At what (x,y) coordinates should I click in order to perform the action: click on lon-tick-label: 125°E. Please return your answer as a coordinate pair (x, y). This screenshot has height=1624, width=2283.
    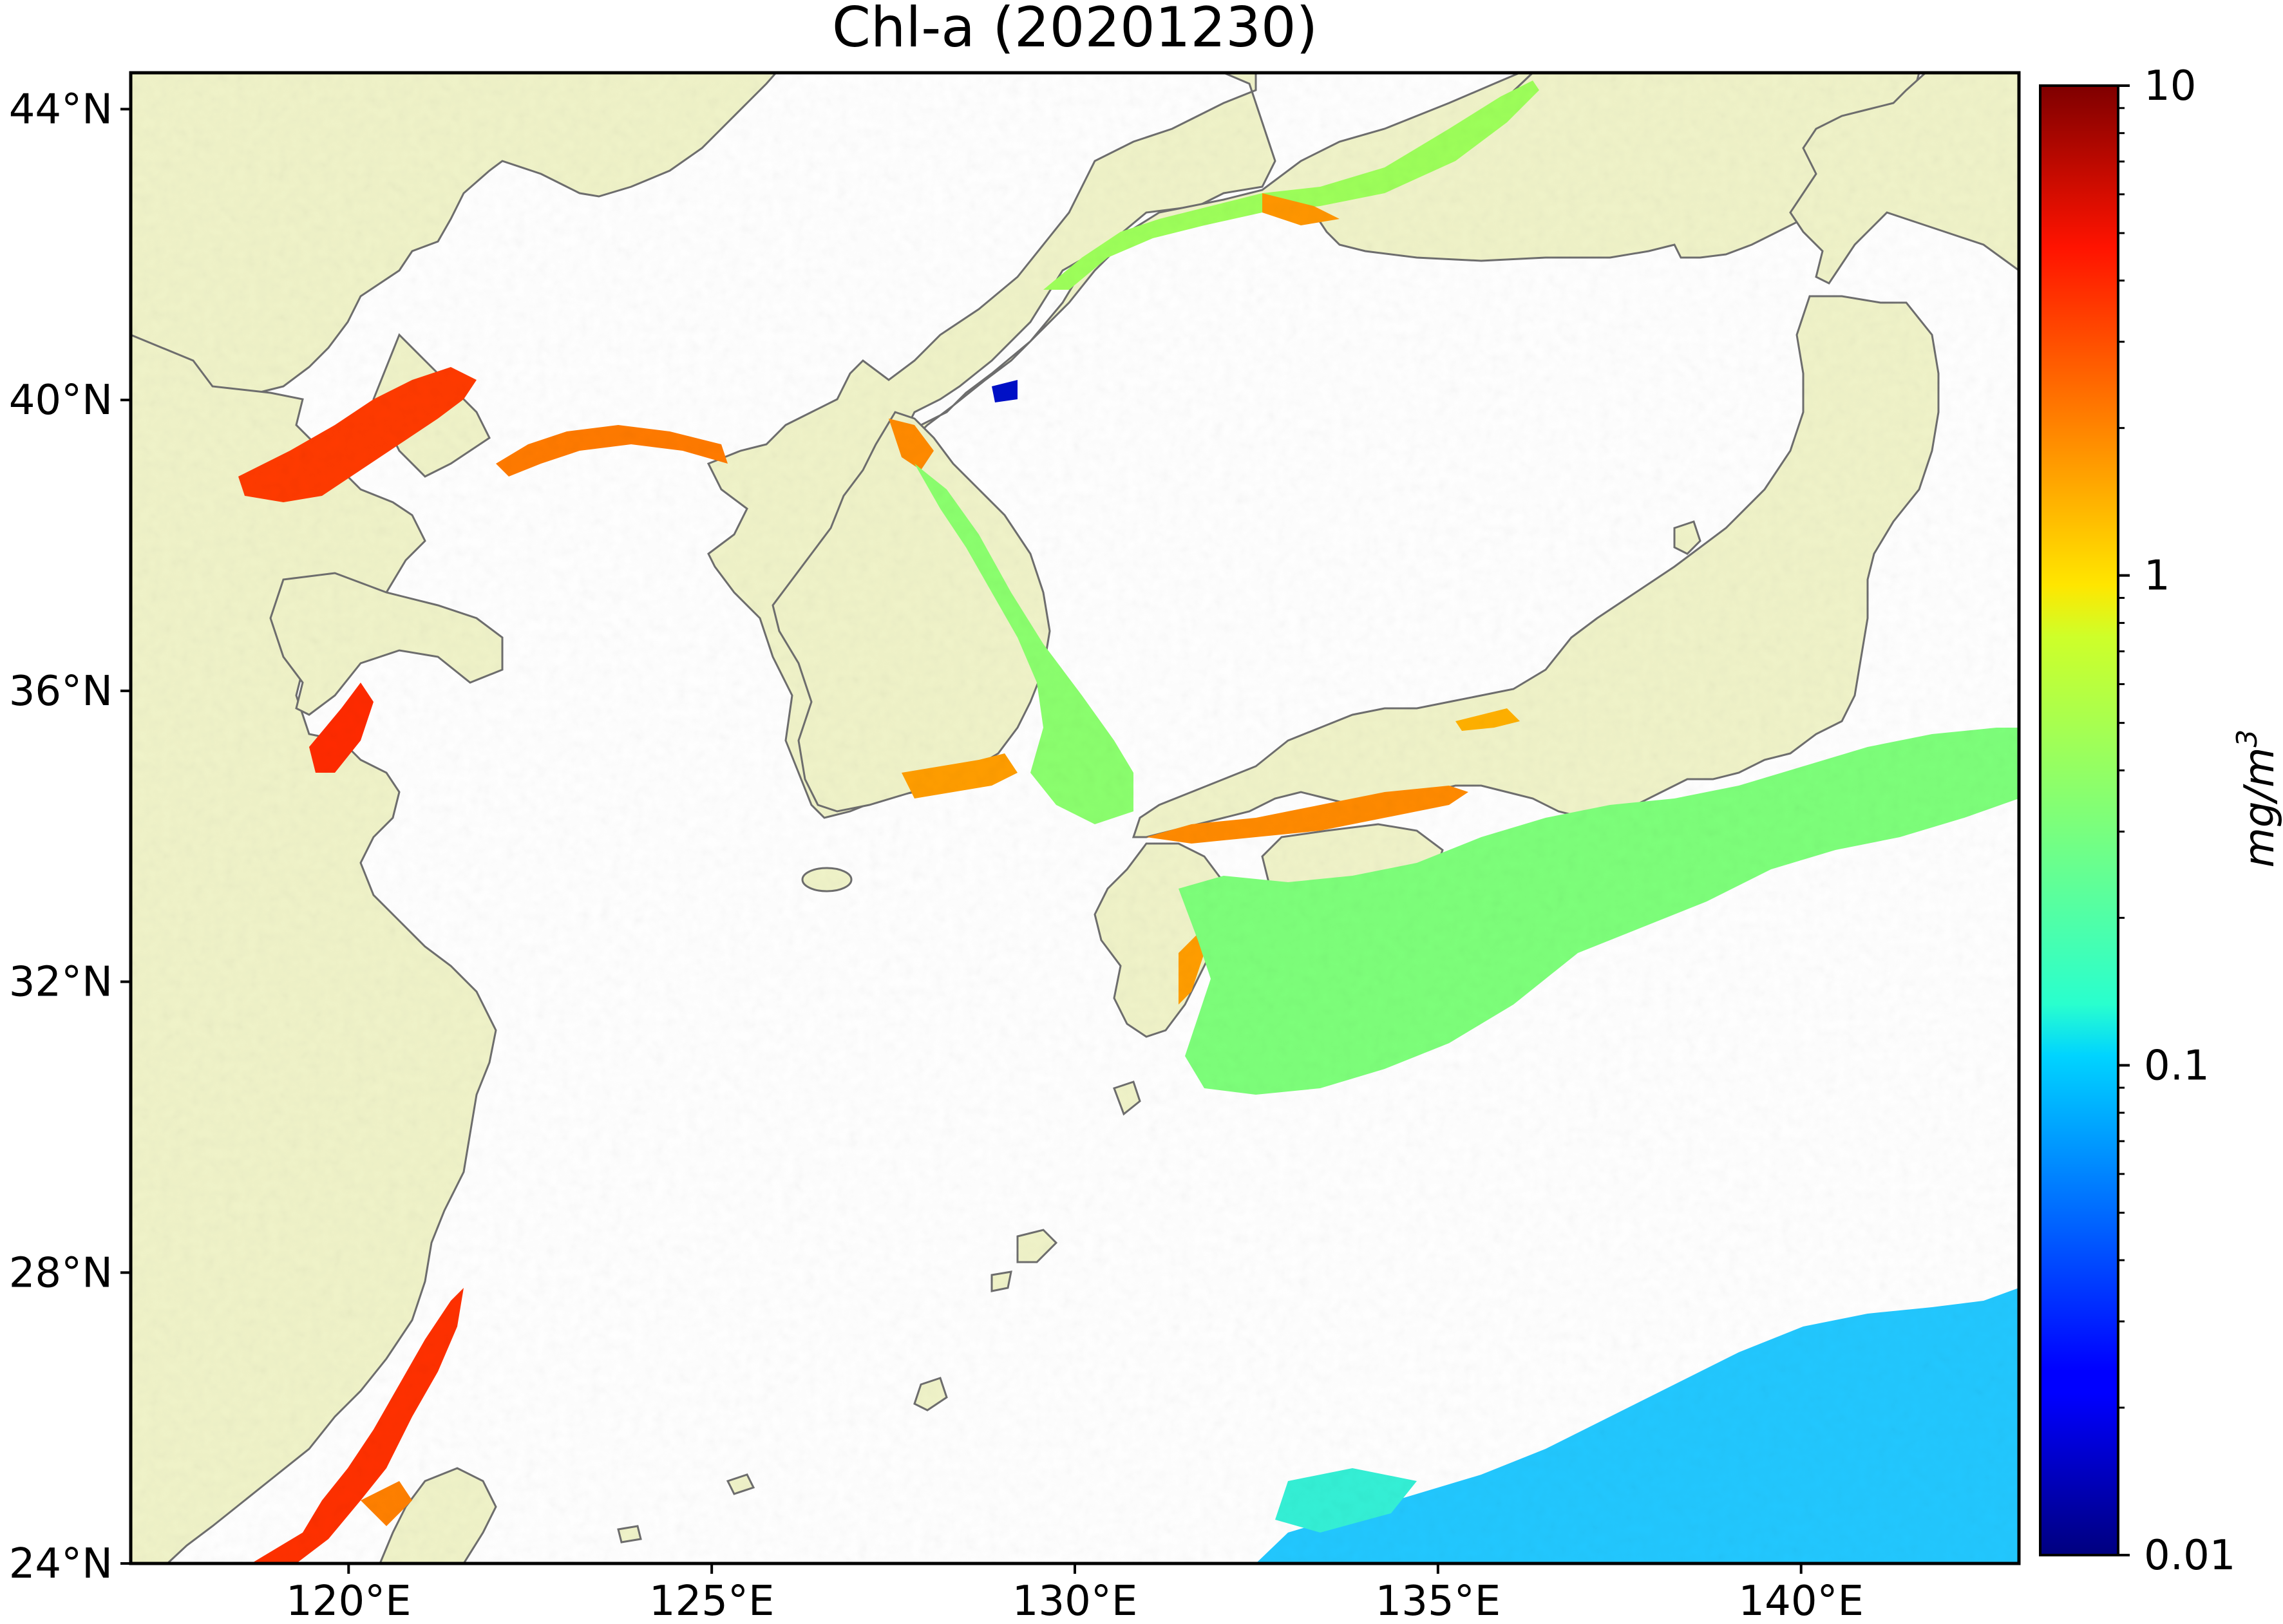
    Looking at the image, I should click on (712, 1601).